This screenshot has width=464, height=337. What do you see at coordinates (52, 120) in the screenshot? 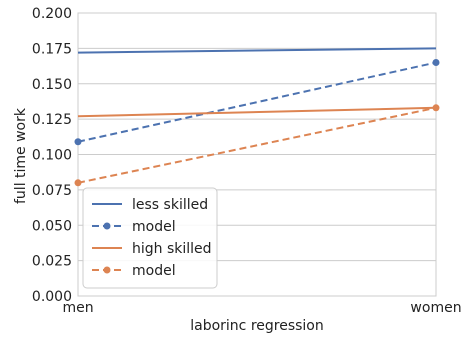
I see `y-tick-label: 0.125` at bounding box center [52, 120].